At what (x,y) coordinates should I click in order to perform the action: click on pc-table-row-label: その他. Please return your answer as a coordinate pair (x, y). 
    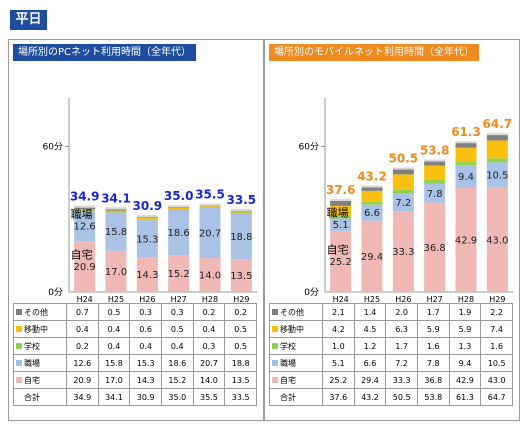
    Looking at the image, I should click on (40, 312).